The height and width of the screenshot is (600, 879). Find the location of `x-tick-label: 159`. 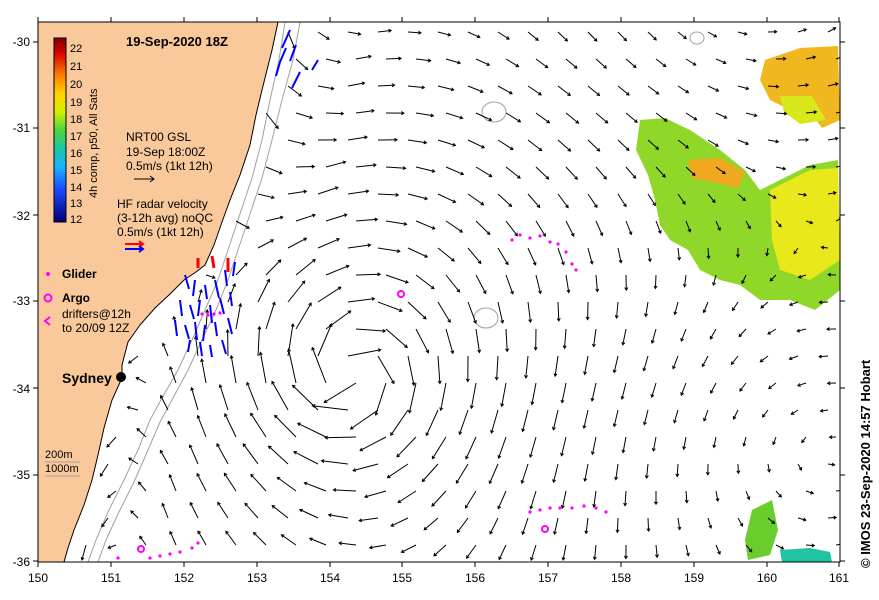

x-tick-label: 159 is located at coordinates (694, 578).